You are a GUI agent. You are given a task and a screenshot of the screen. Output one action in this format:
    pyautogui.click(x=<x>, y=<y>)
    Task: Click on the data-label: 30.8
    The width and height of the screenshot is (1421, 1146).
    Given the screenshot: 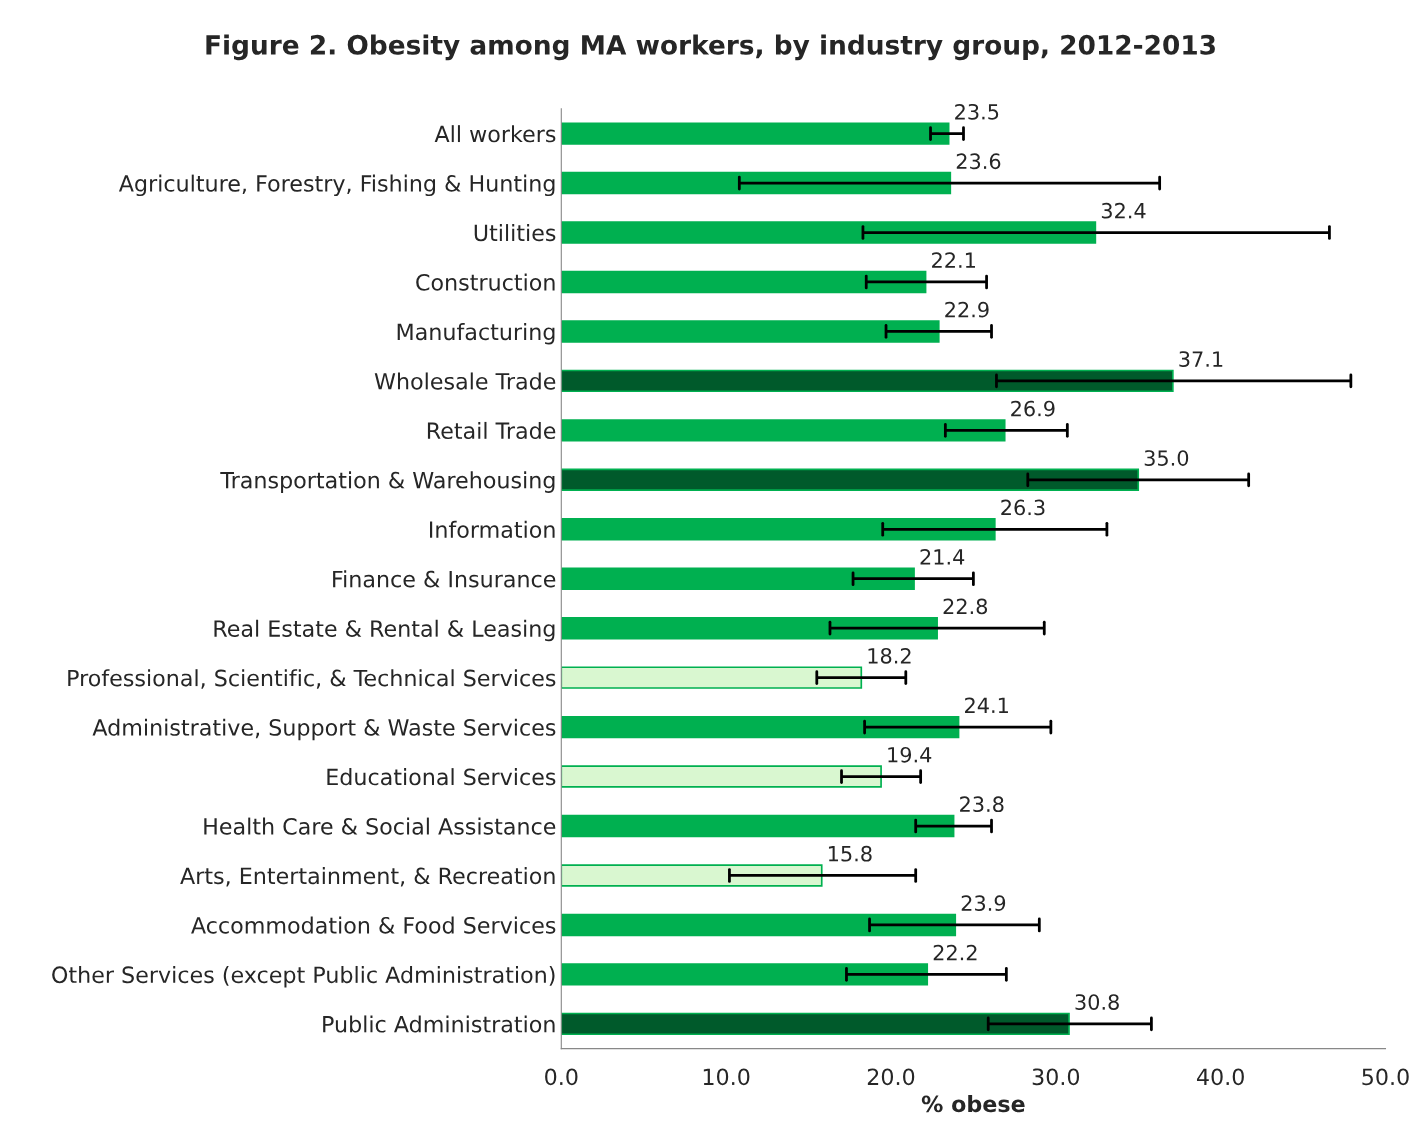 What is the action you would take?
    pyautogui.click(x=1097, y=1002)
    